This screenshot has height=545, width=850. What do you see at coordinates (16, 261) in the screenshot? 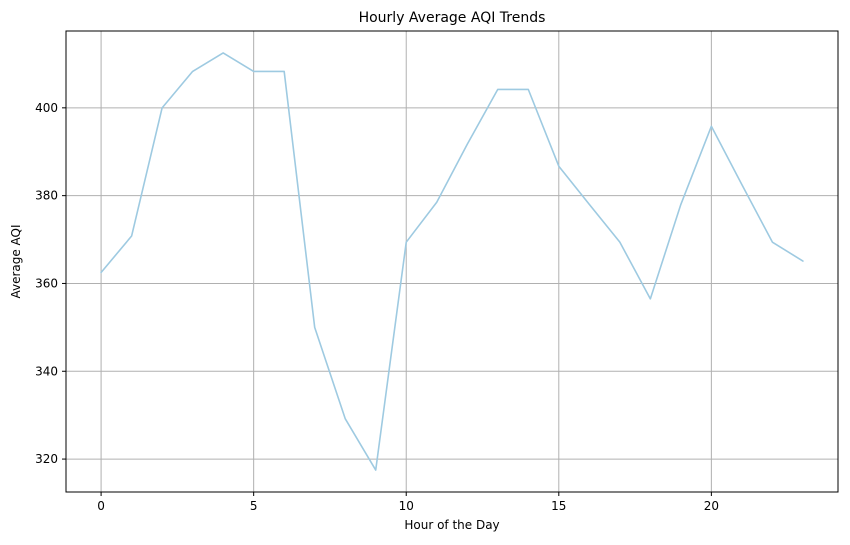
I see `y-axis-label: Average AQI` at bounding box center [16, 261].